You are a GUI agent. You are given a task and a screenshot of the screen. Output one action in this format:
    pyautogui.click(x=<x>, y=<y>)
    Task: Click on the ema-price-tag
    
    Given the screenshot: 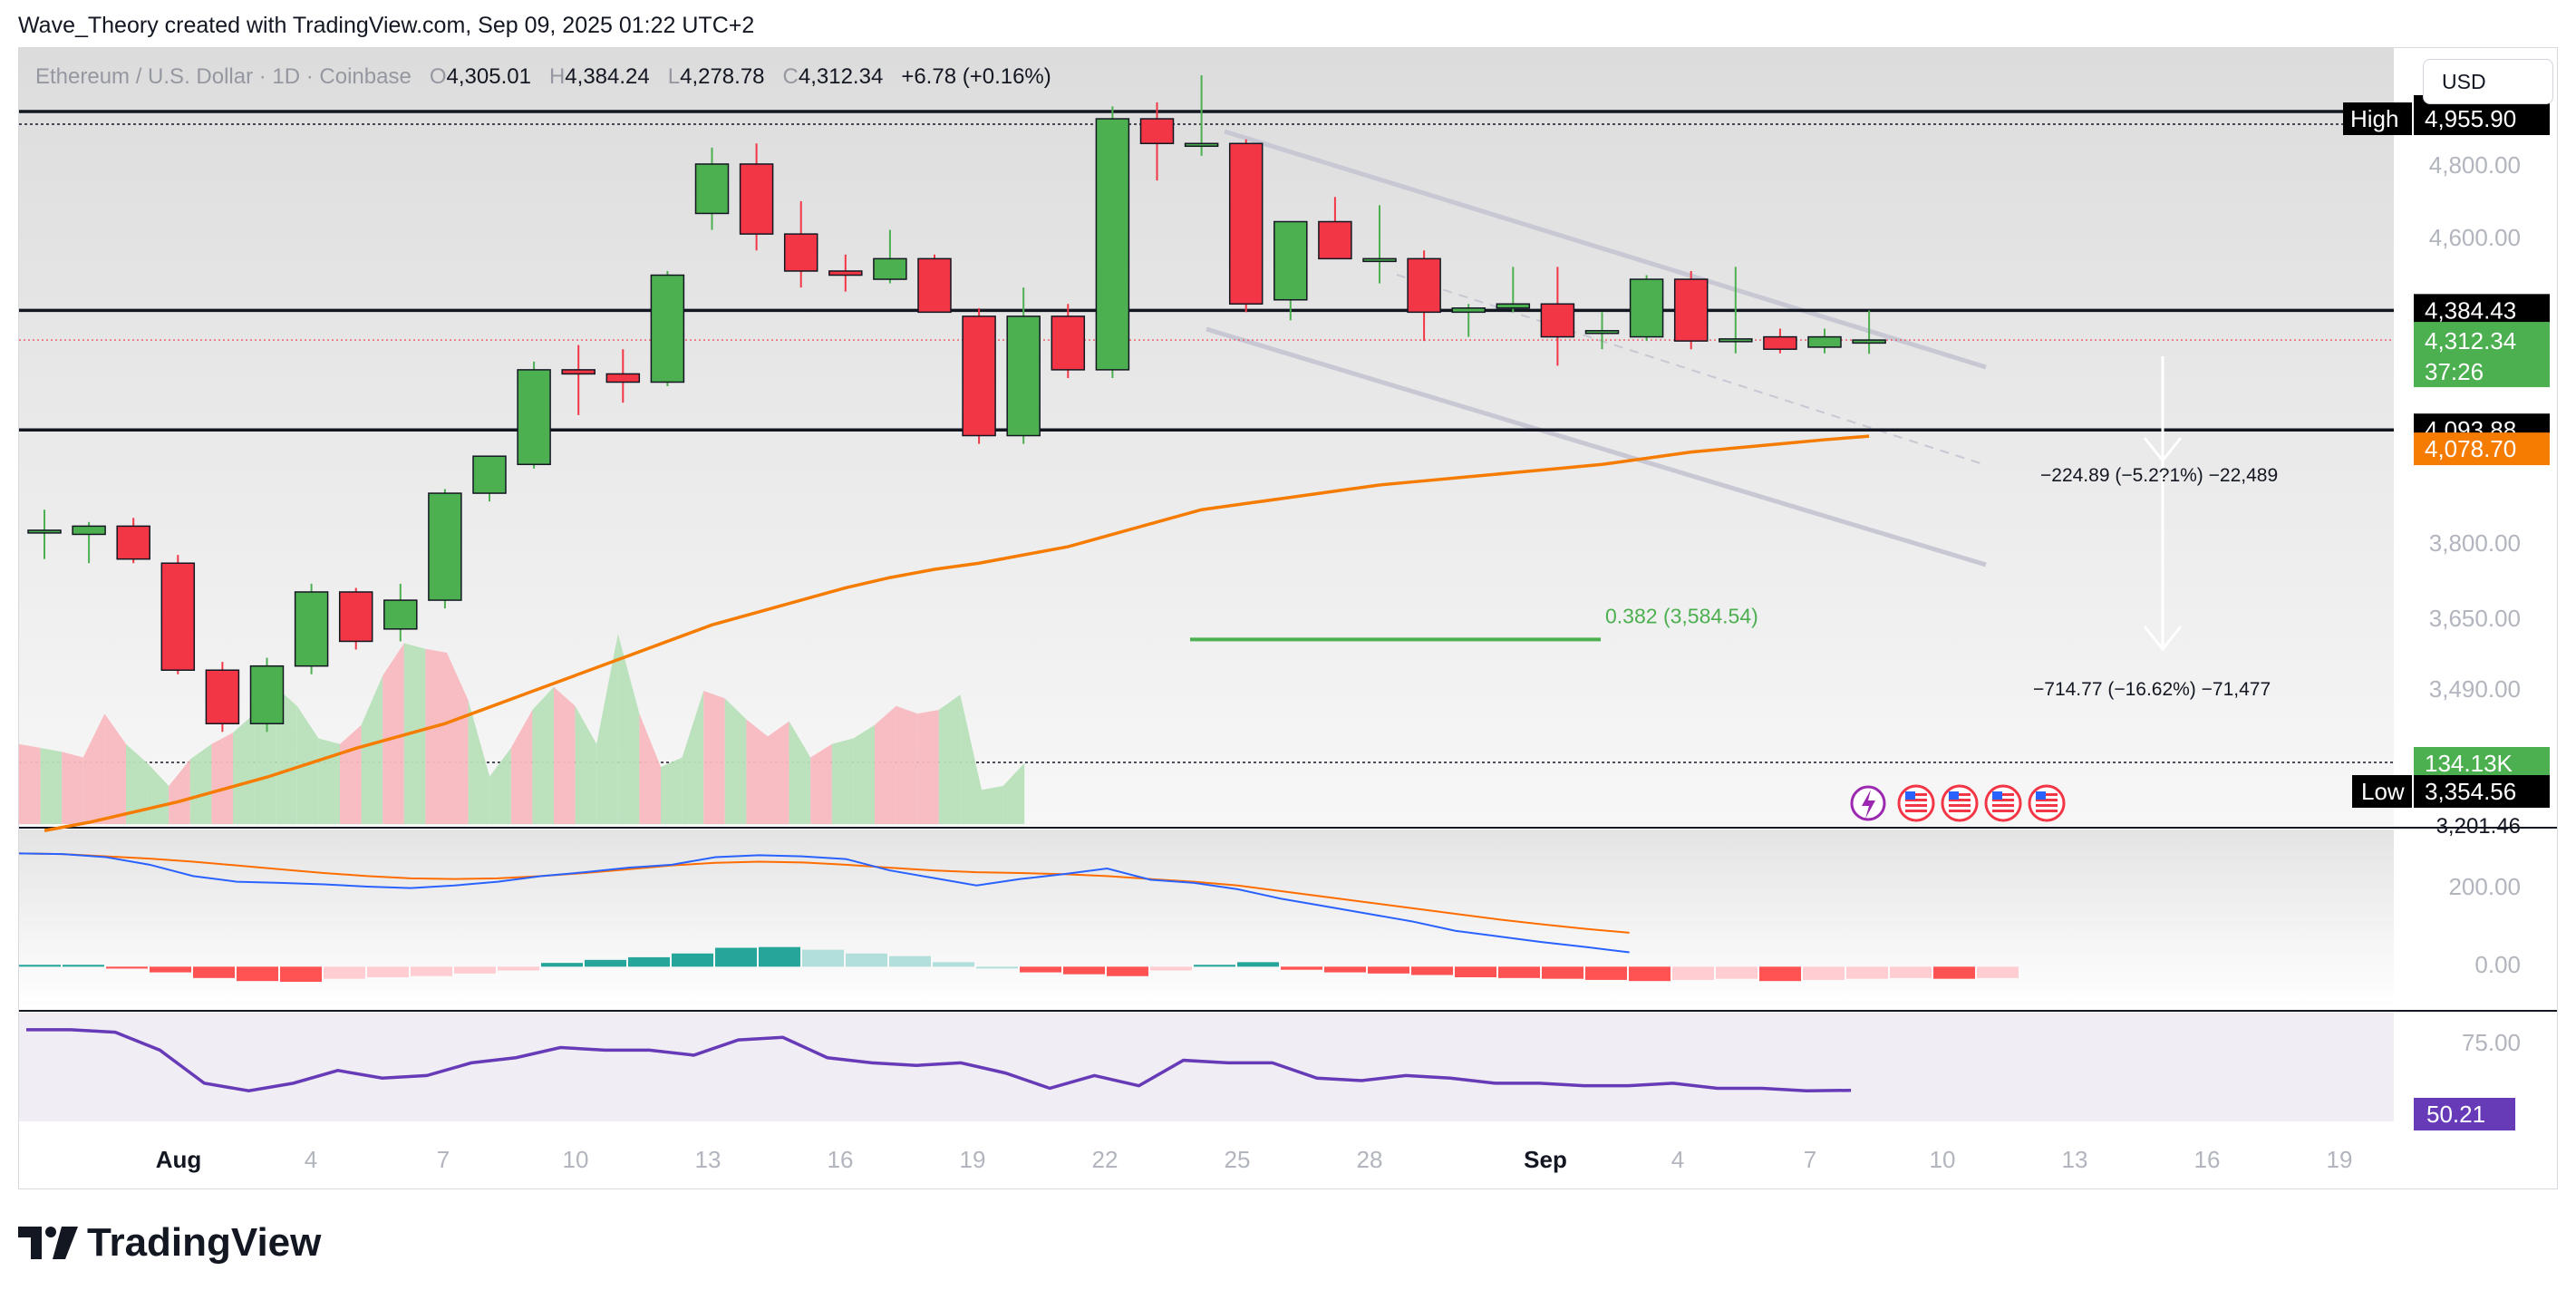 What is the action you would take?
    pyautogui.click(x=2482, y=449)
    